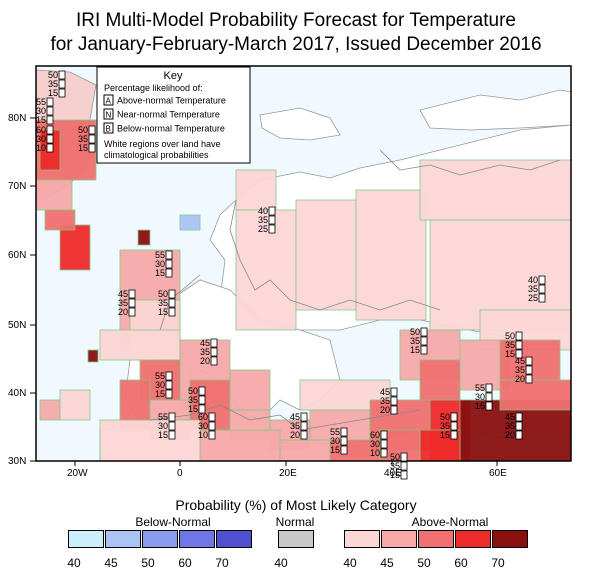 The width and height of the screenshot is (592, 570). I want to click on lon-label: 0, so click(180, 473).